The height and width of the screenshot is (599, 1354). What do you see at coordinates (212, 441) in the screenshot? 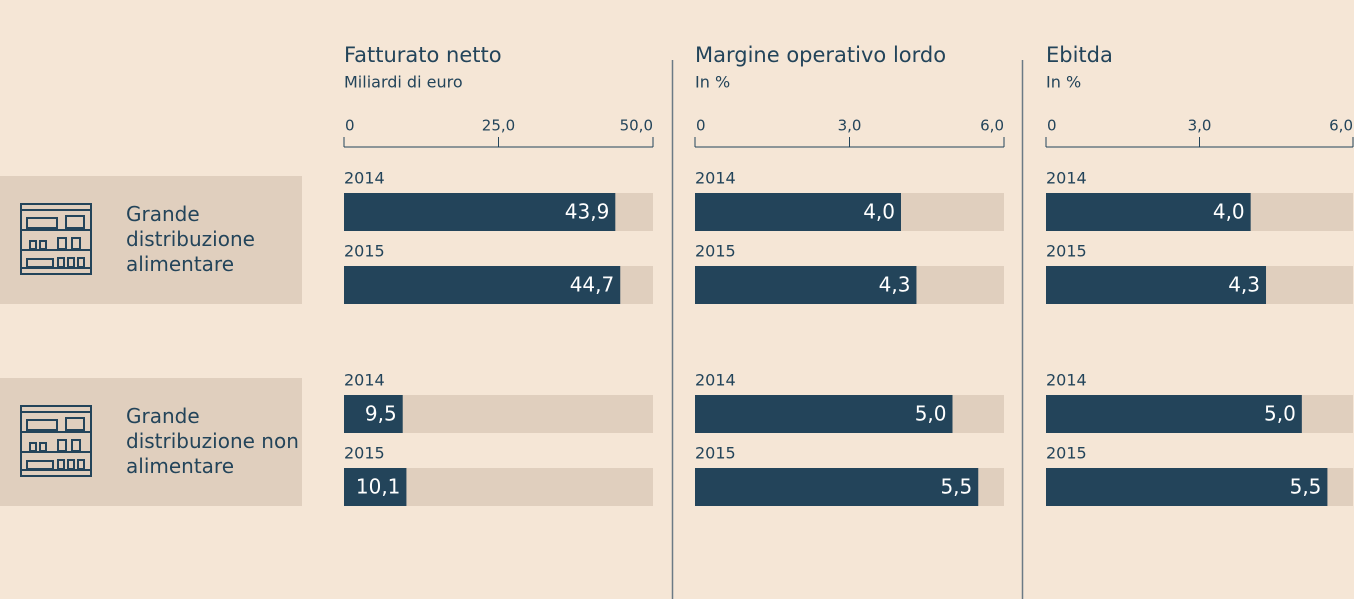
I see `row-label: Grande distribuzione non alimentare` at bounding box center [212, 441].